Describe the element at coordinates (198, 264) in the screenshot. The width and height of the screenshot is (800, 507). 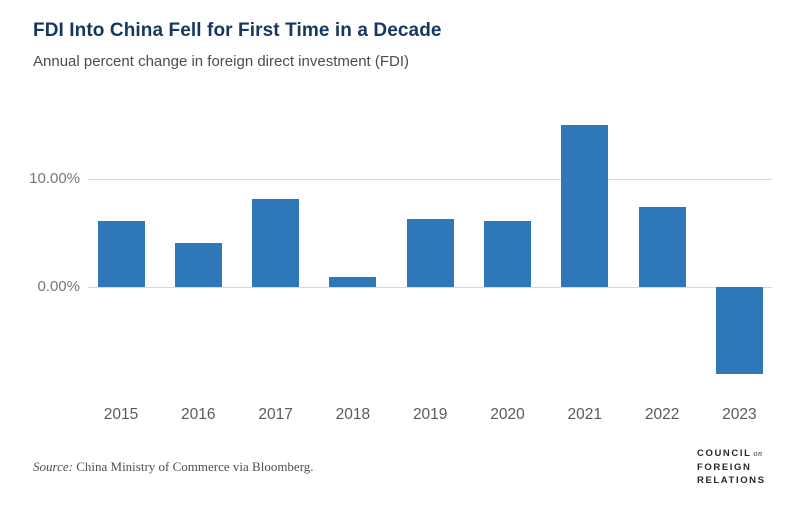
I see `bar-2016` at that location.